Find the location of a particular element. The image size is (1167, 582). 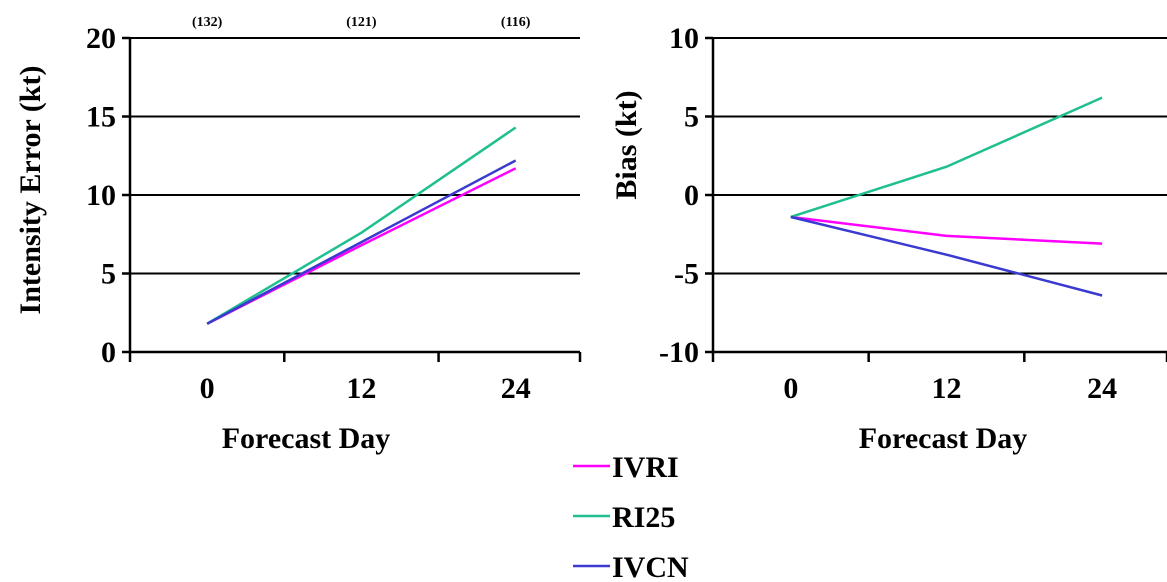

sample-count-label: (121) is located at coordinates (361, 22).